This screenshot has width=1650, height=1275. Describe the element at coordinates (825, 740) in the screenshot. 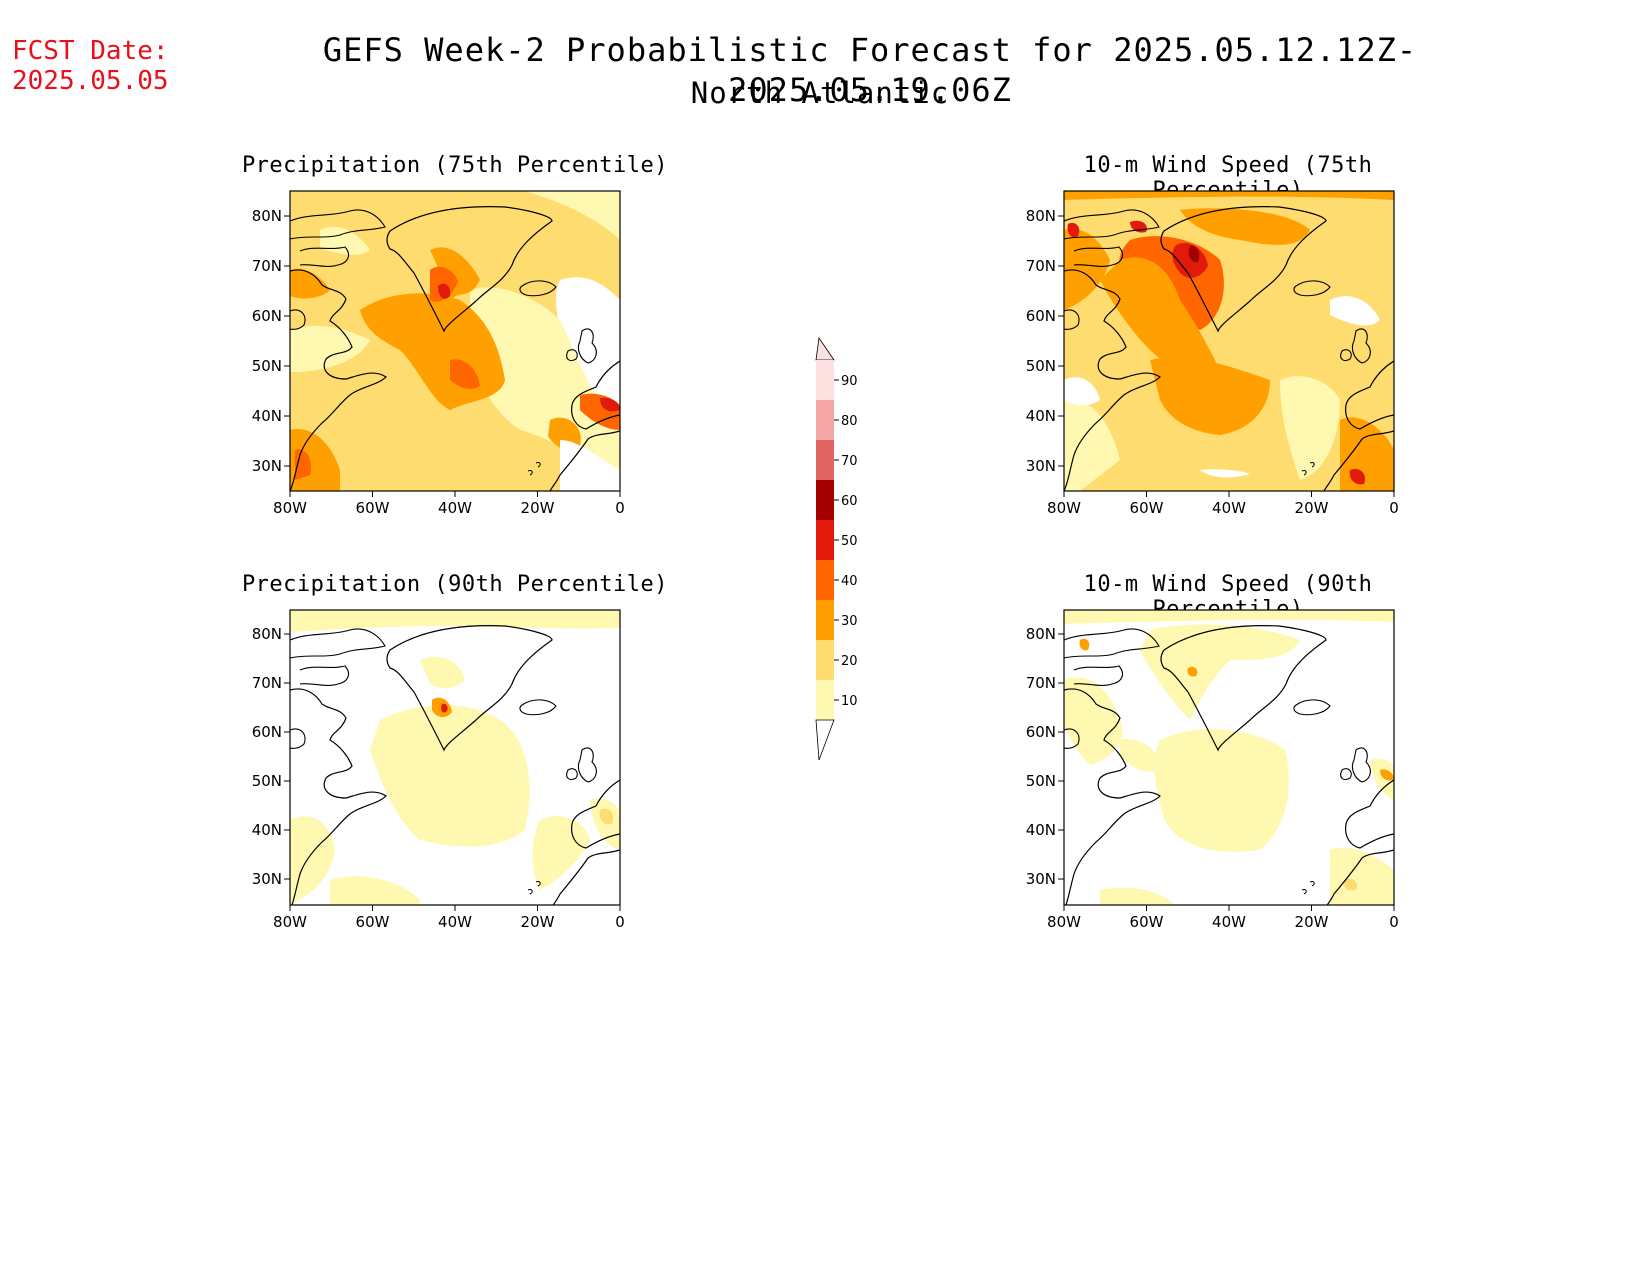

I see `colorbar-bottom-cap` at that location.